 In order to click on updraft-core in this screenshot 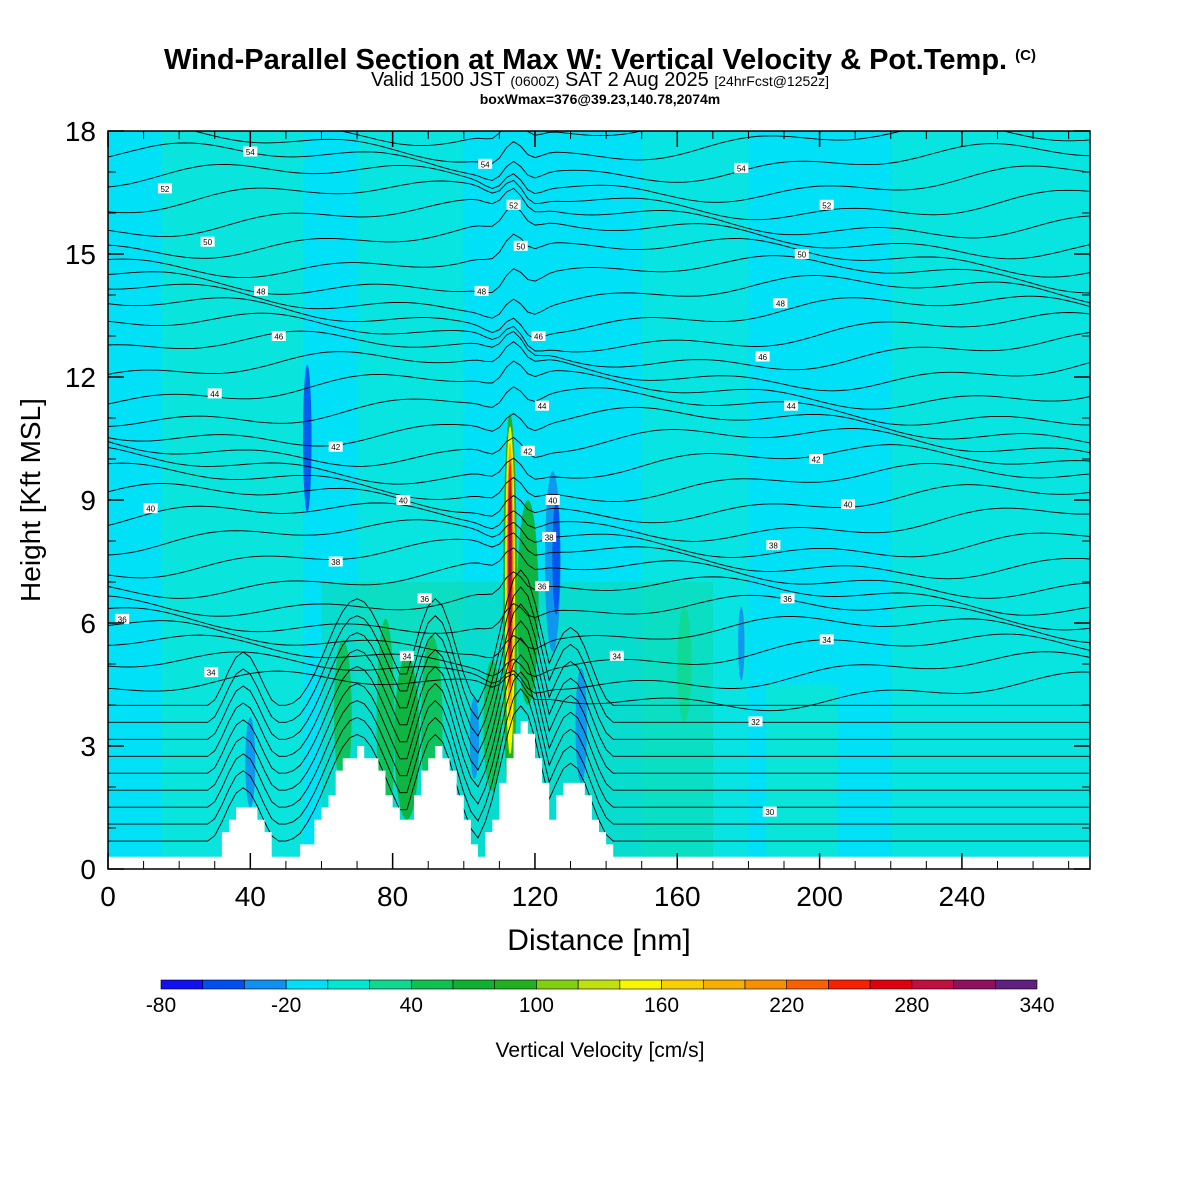, I will do `click(510, 569)`.